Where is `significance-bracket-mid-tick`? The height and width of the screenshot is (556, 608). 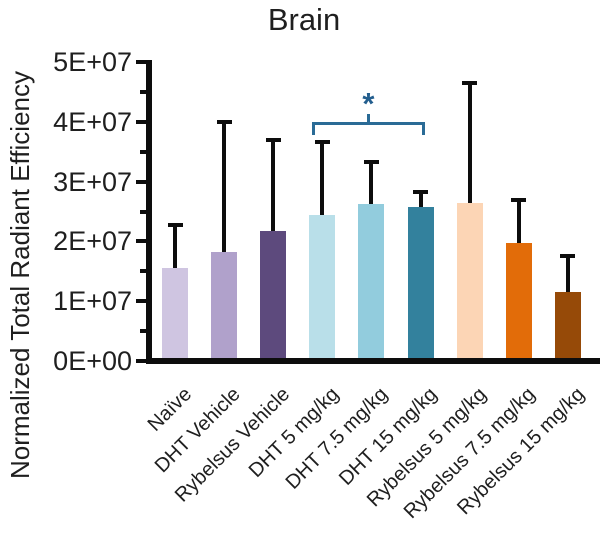 significance-bracket-mid-tick is located at coordinates (368, 118).